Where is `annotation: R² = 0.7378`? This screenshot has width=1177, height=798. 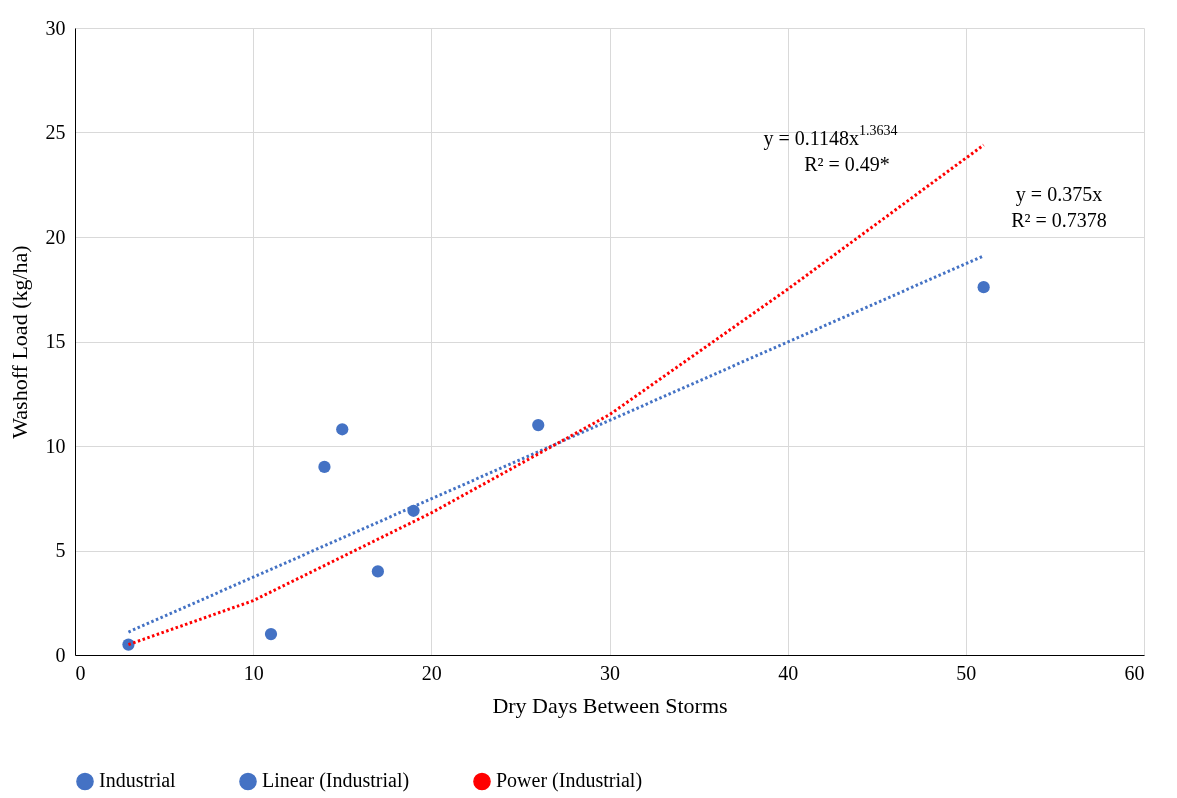 annotation: R² = 0.7378 is located at coordinates (1059, 220).